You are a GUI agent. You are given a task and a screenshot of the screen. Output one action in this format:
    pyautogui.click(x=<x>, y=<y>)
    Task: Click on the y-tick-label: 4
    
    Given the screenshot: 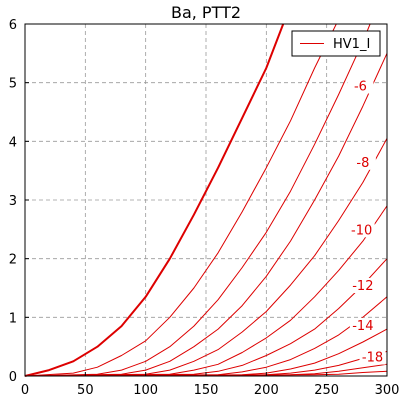 What is the action you would take?
    pyautogui.click(x=13, y=142)
    